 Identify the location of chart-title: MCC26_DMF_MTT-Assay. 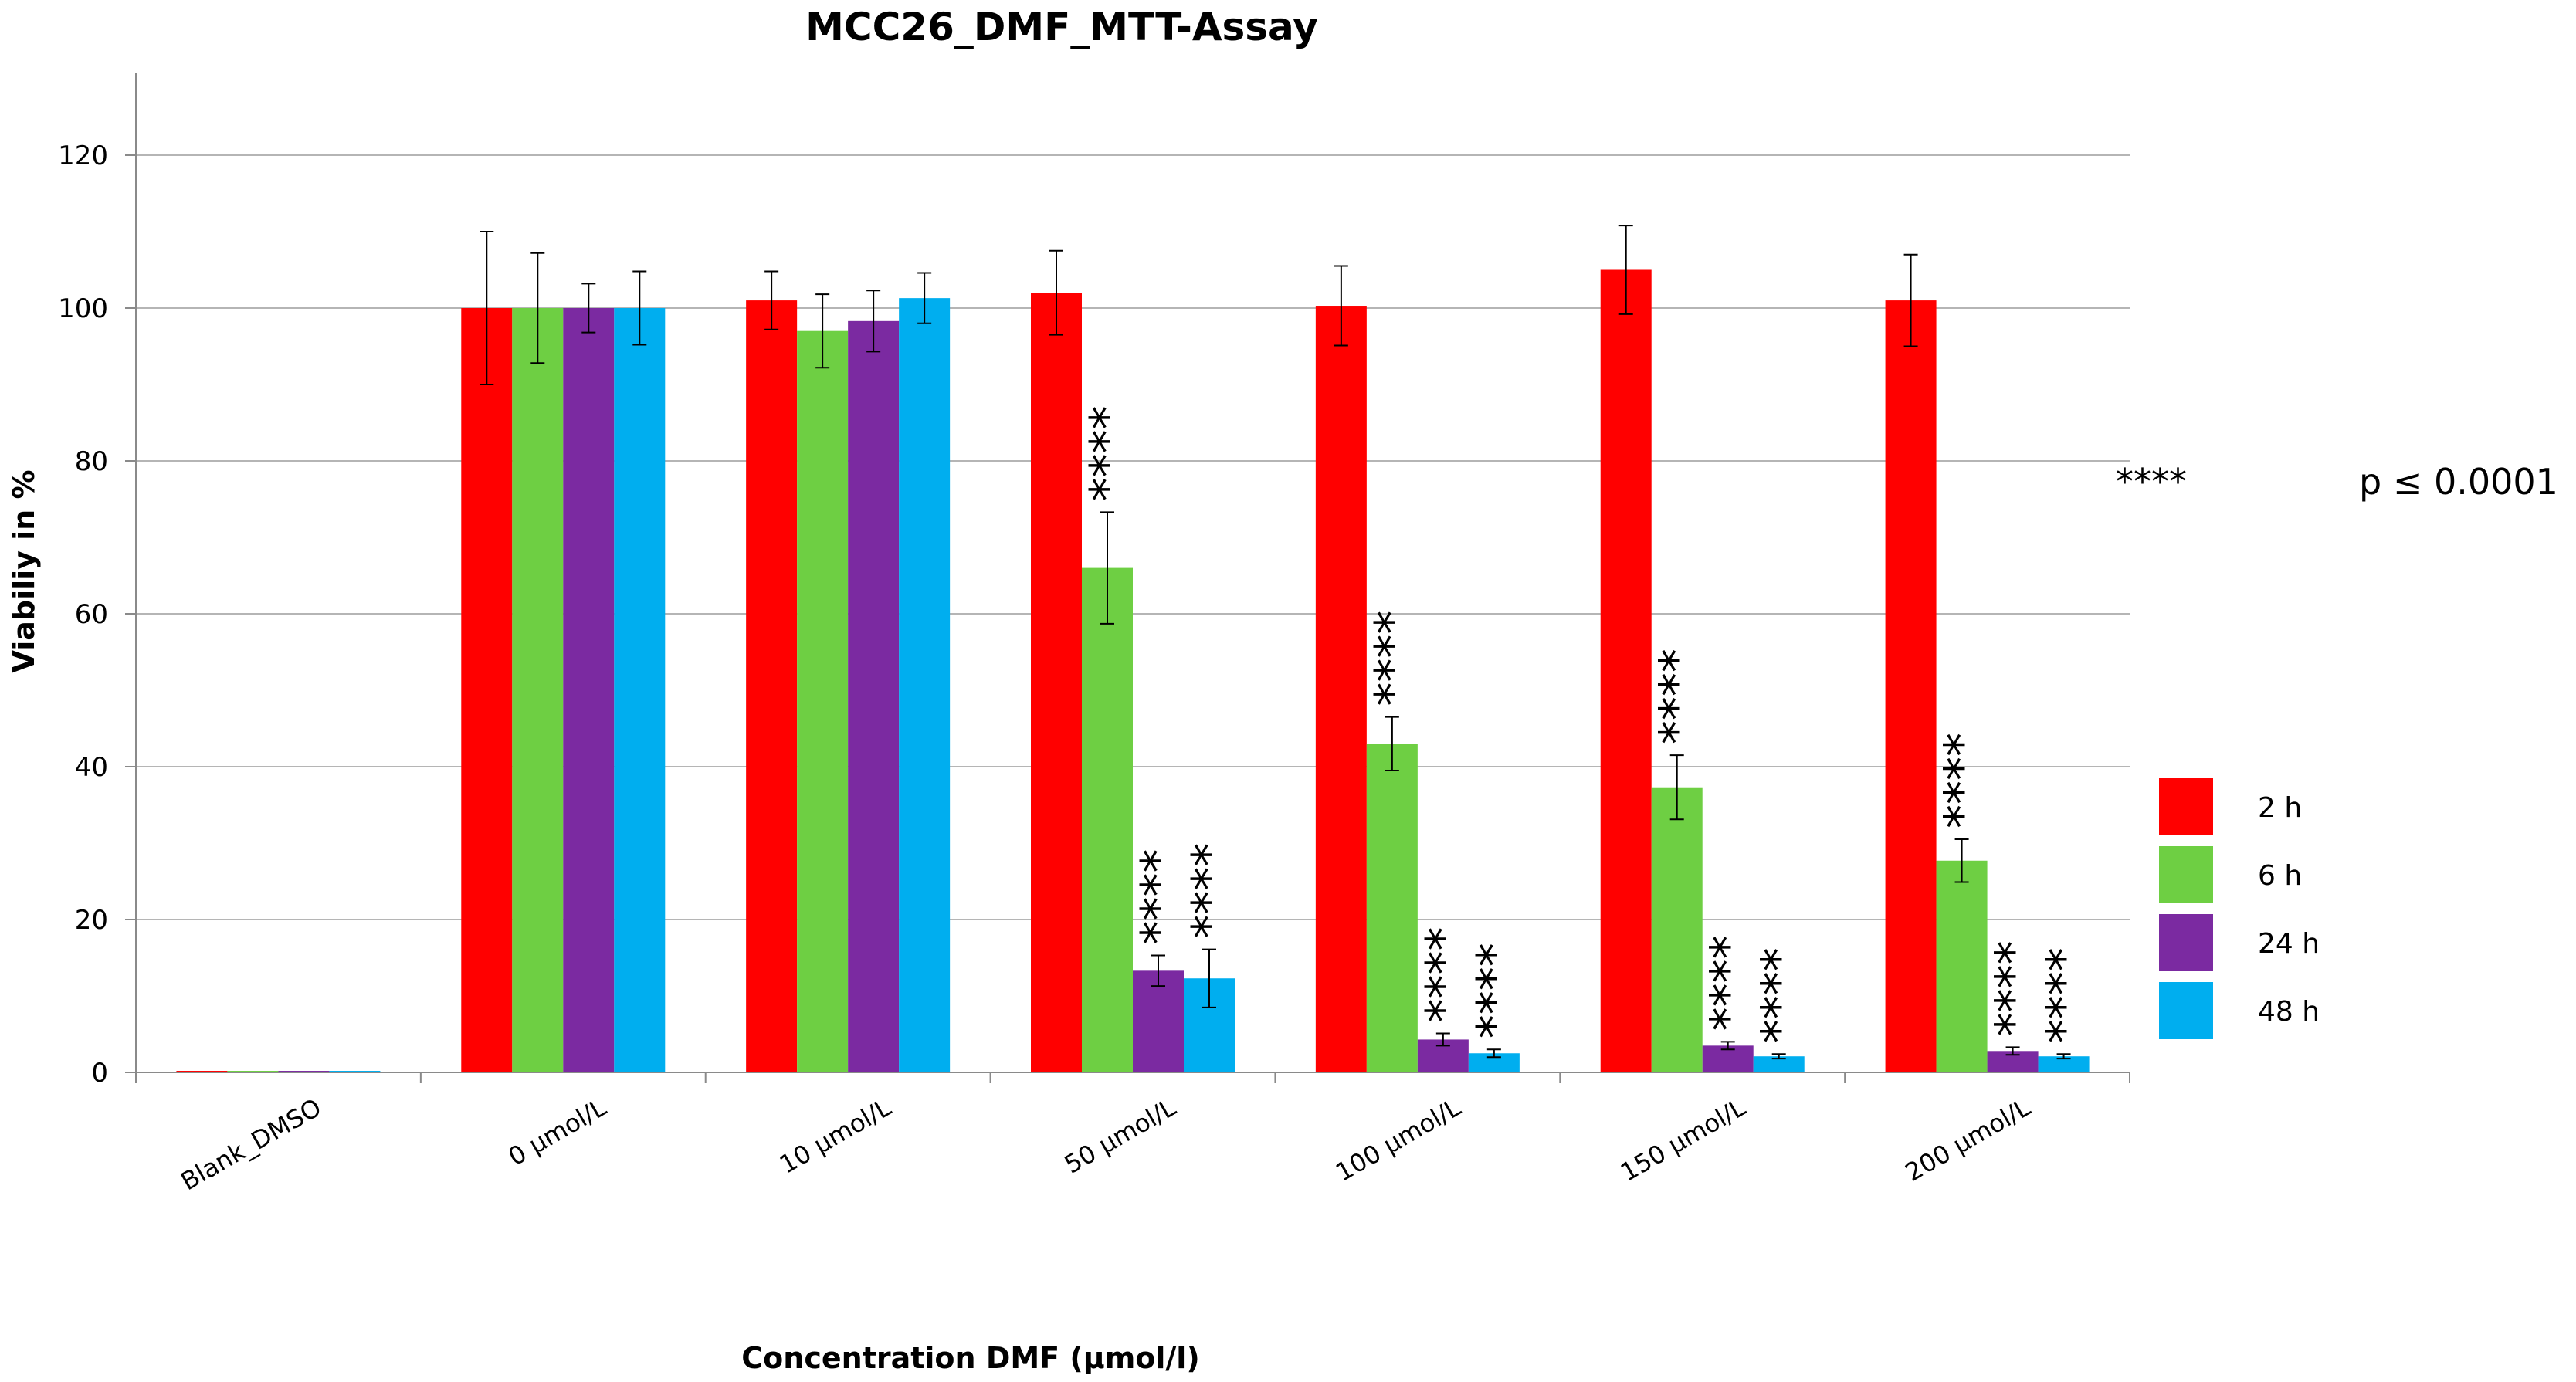
(1061, 27).